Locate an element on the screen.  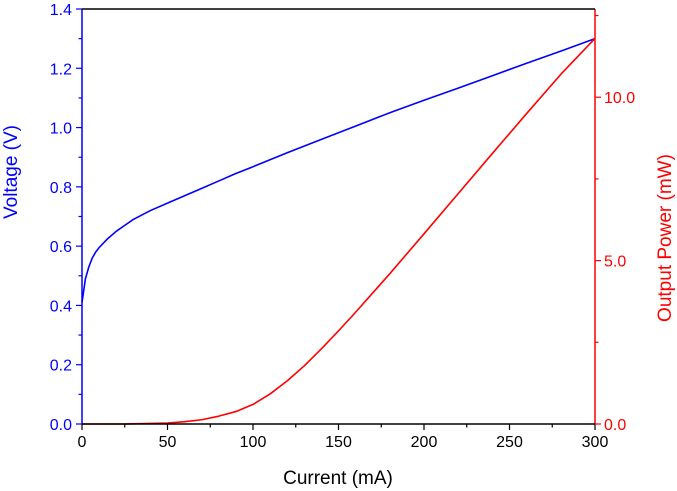
x-axis-title: Current (mA) is located at coordinates (338, 478).